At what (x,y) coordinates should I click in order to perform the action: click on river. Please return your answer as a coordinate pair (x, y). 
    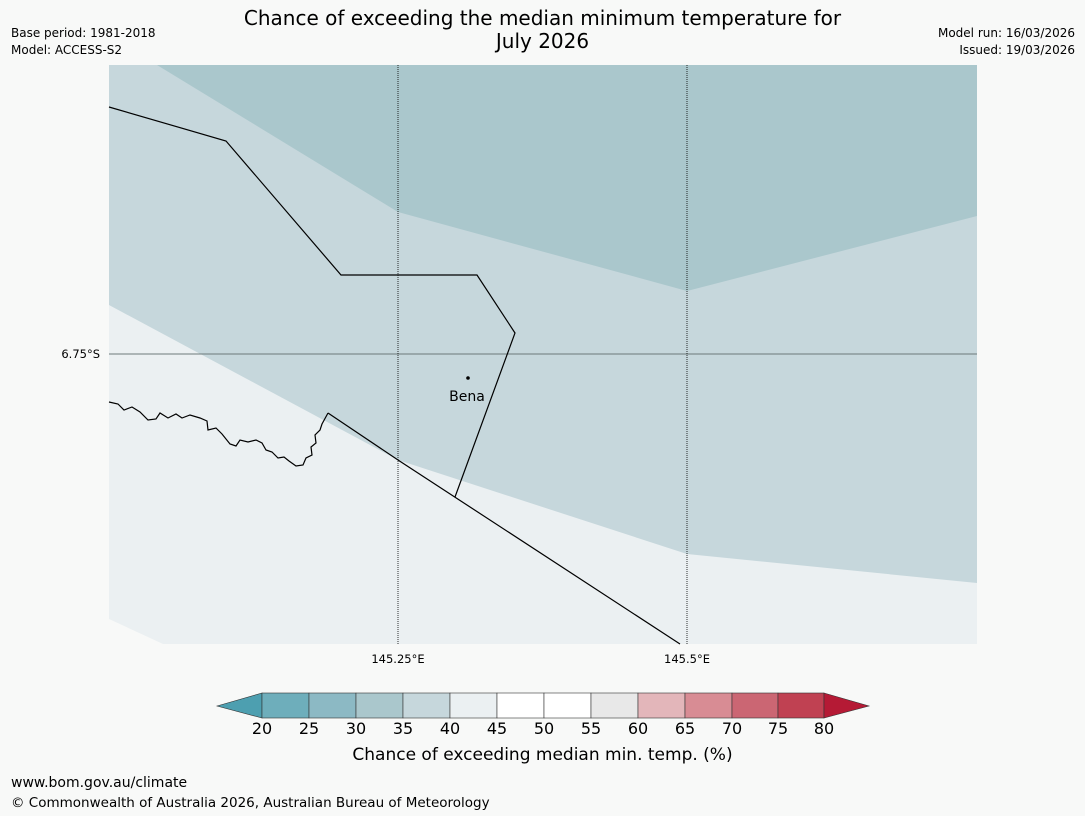
    Looking at the image, I should click on (218, 434).